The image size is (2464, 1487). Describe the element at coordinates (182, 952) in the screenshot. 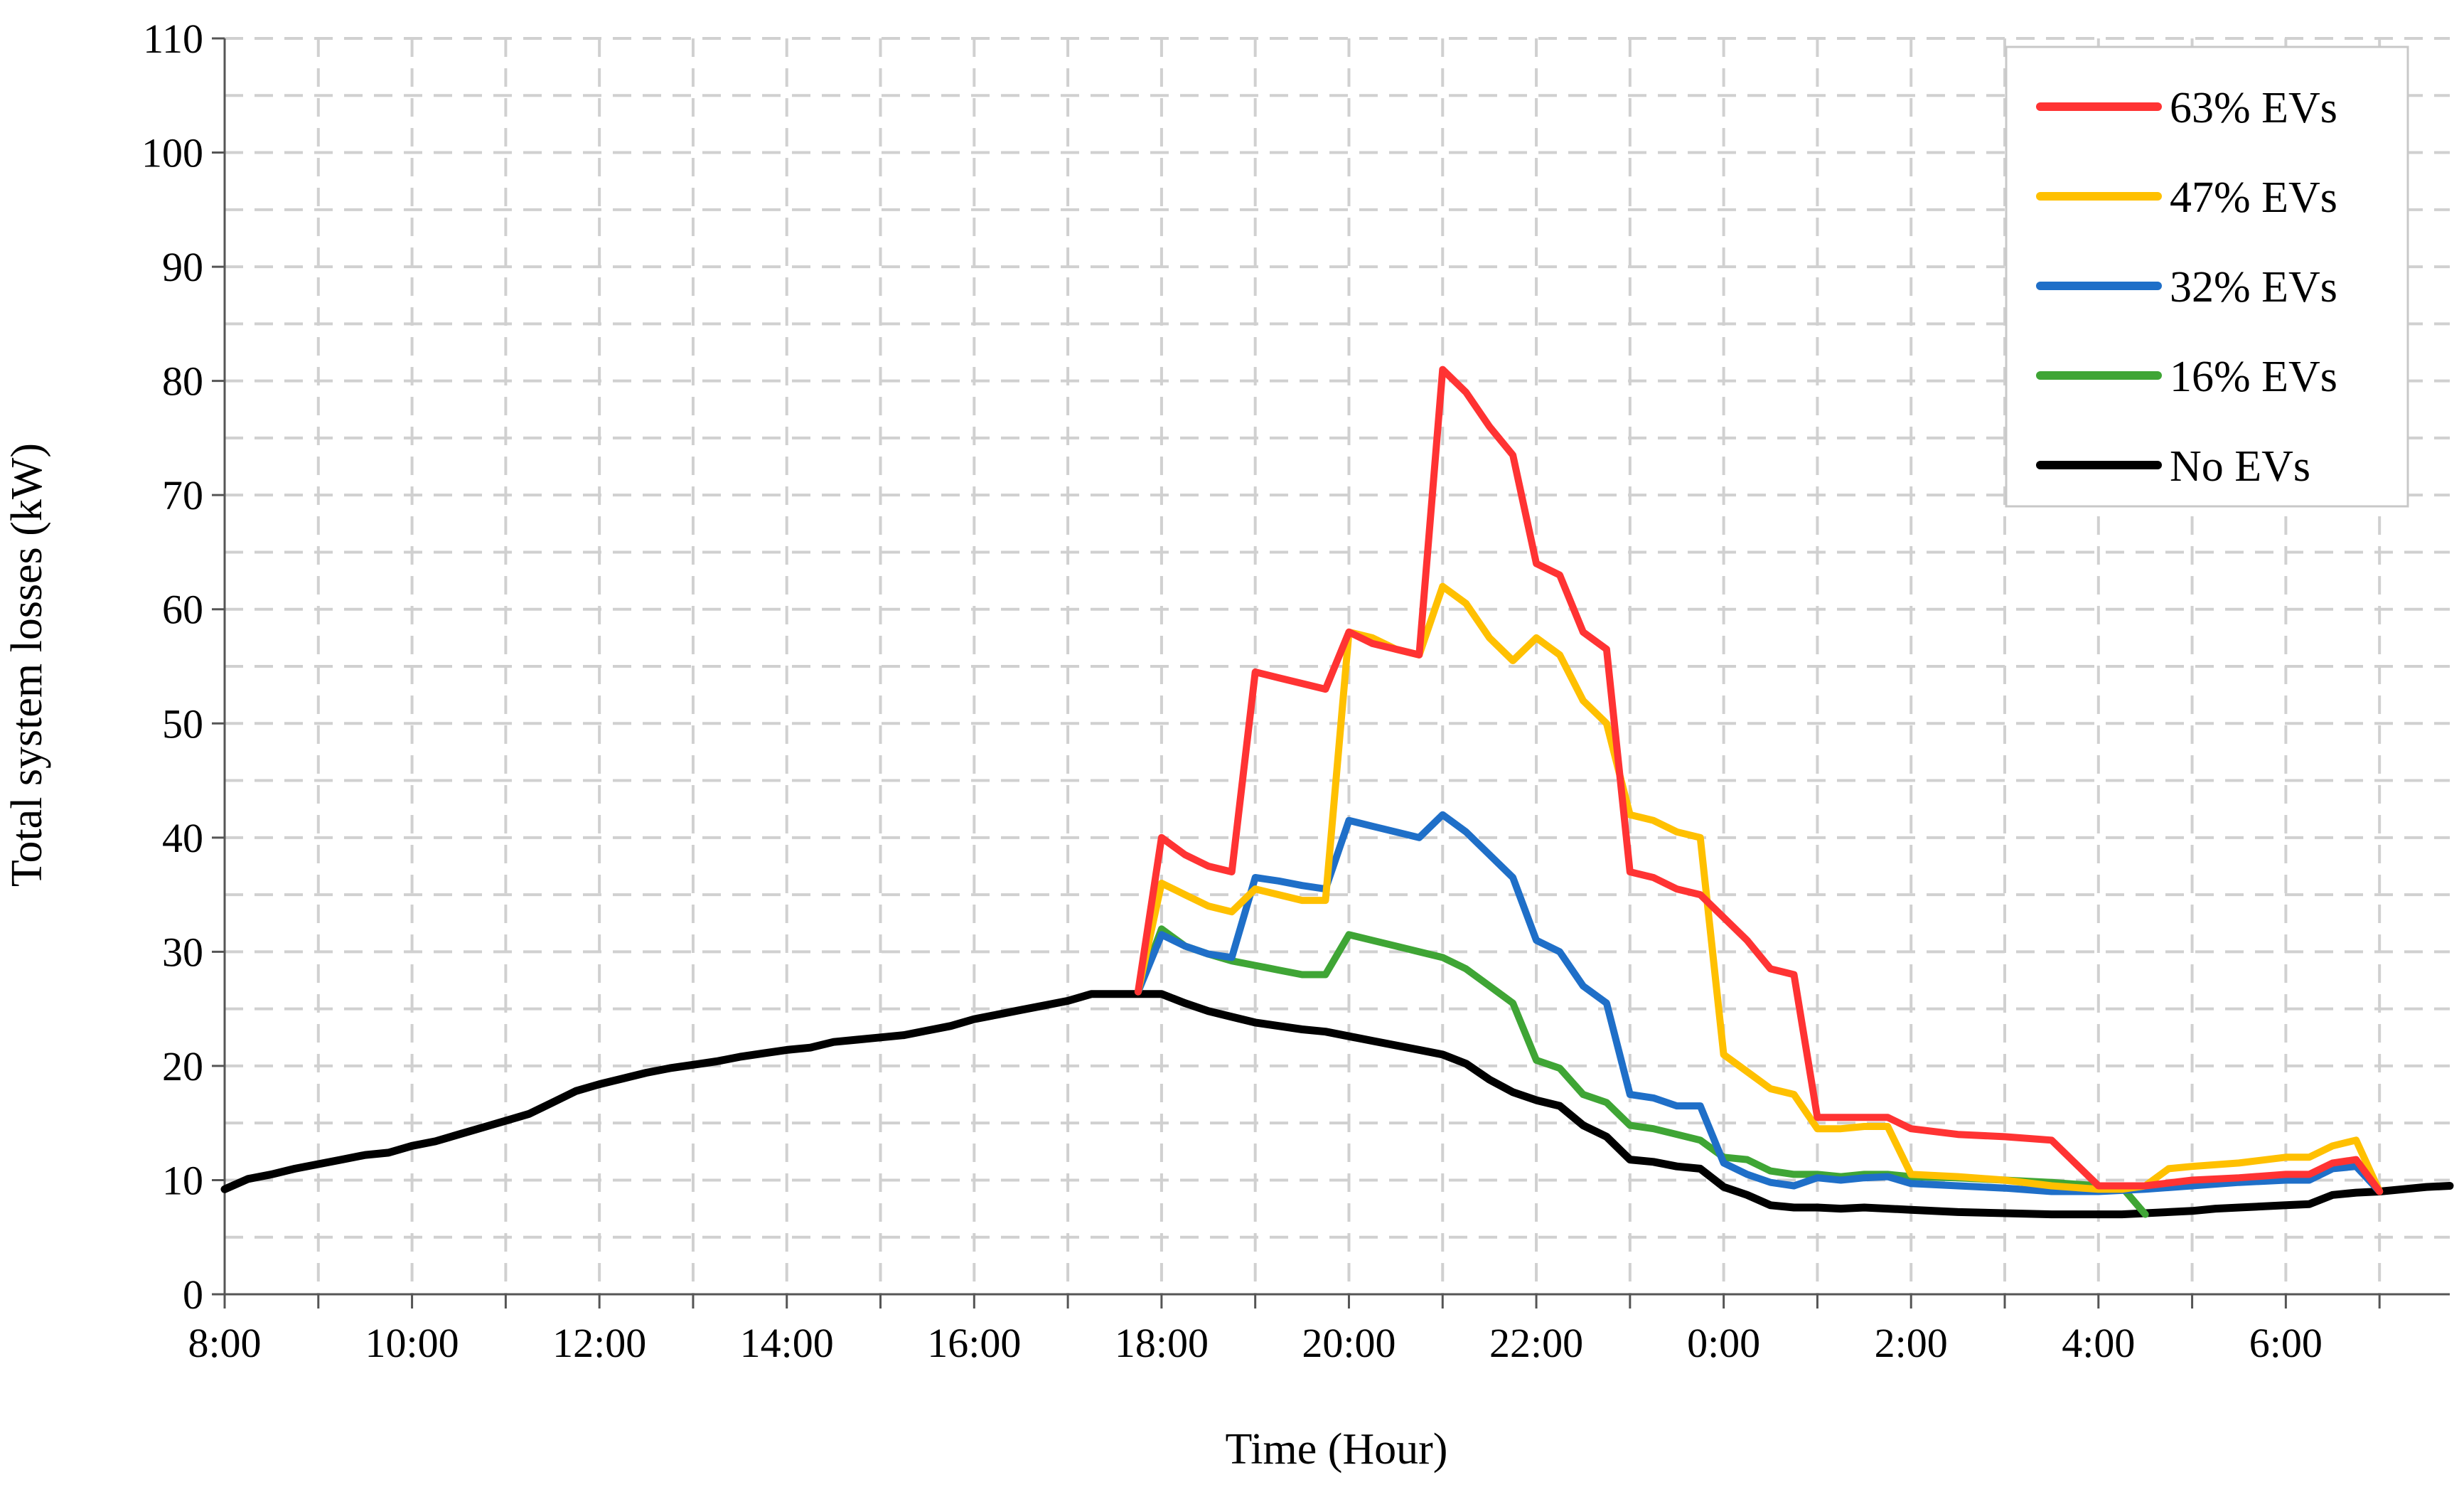

I see `y-tick-label: 30` at that location.